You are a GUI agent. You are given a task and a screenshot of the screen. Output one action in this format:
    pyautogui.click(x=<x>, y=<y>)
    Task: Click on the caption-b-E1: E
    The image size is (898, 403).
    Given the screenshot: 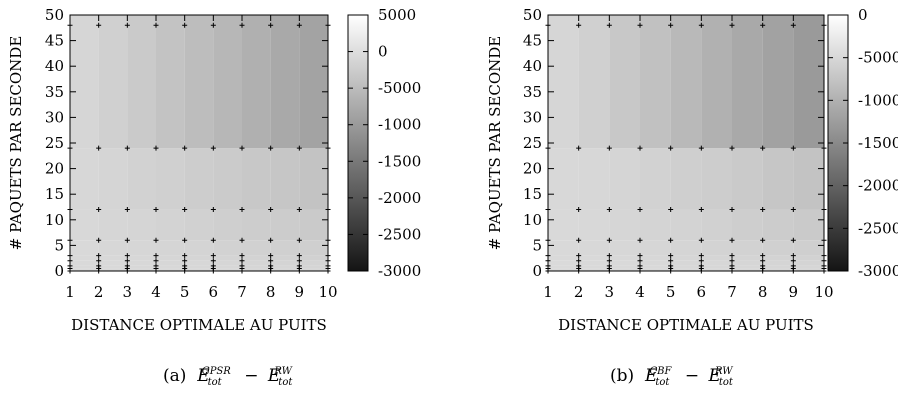 What is the action you would take?
    pyautogui.click(x=651, y=376)
    